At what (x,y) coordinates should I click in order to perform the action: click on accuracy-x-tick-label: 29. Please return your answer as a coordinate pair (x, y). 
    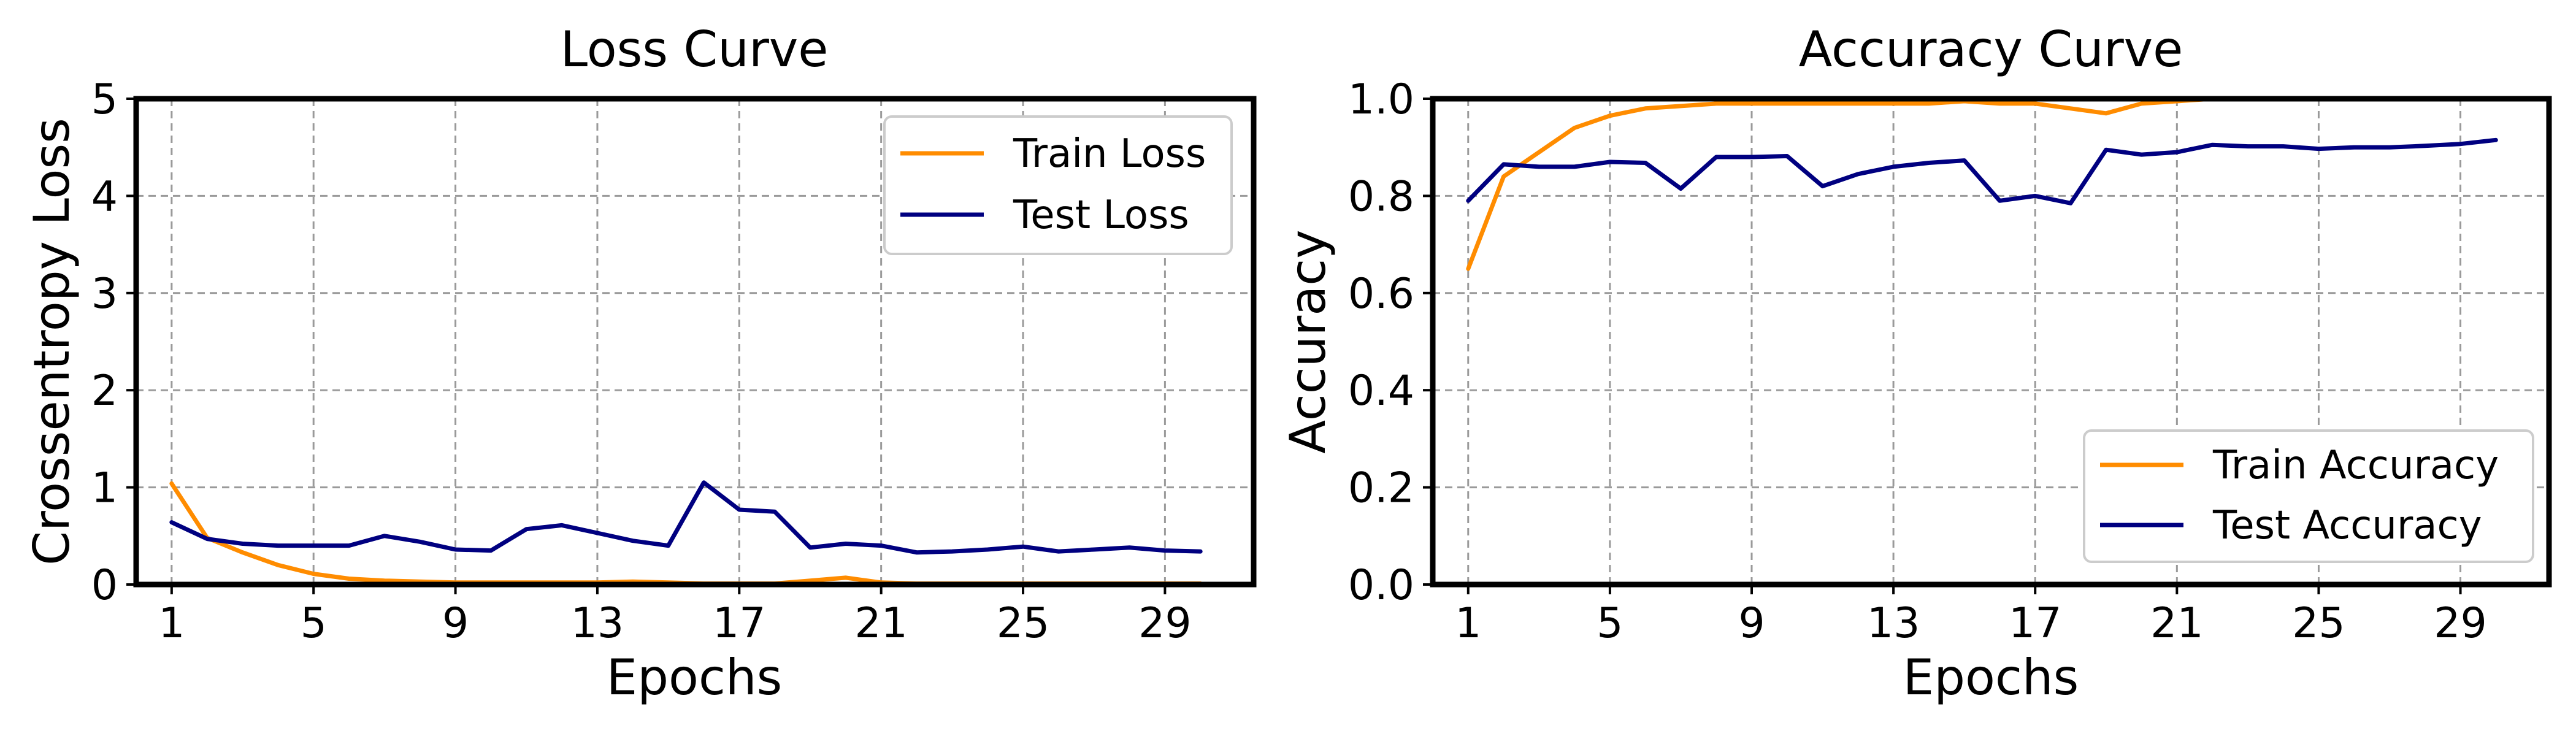
    Looking at the image, I should click on (2460, 623).